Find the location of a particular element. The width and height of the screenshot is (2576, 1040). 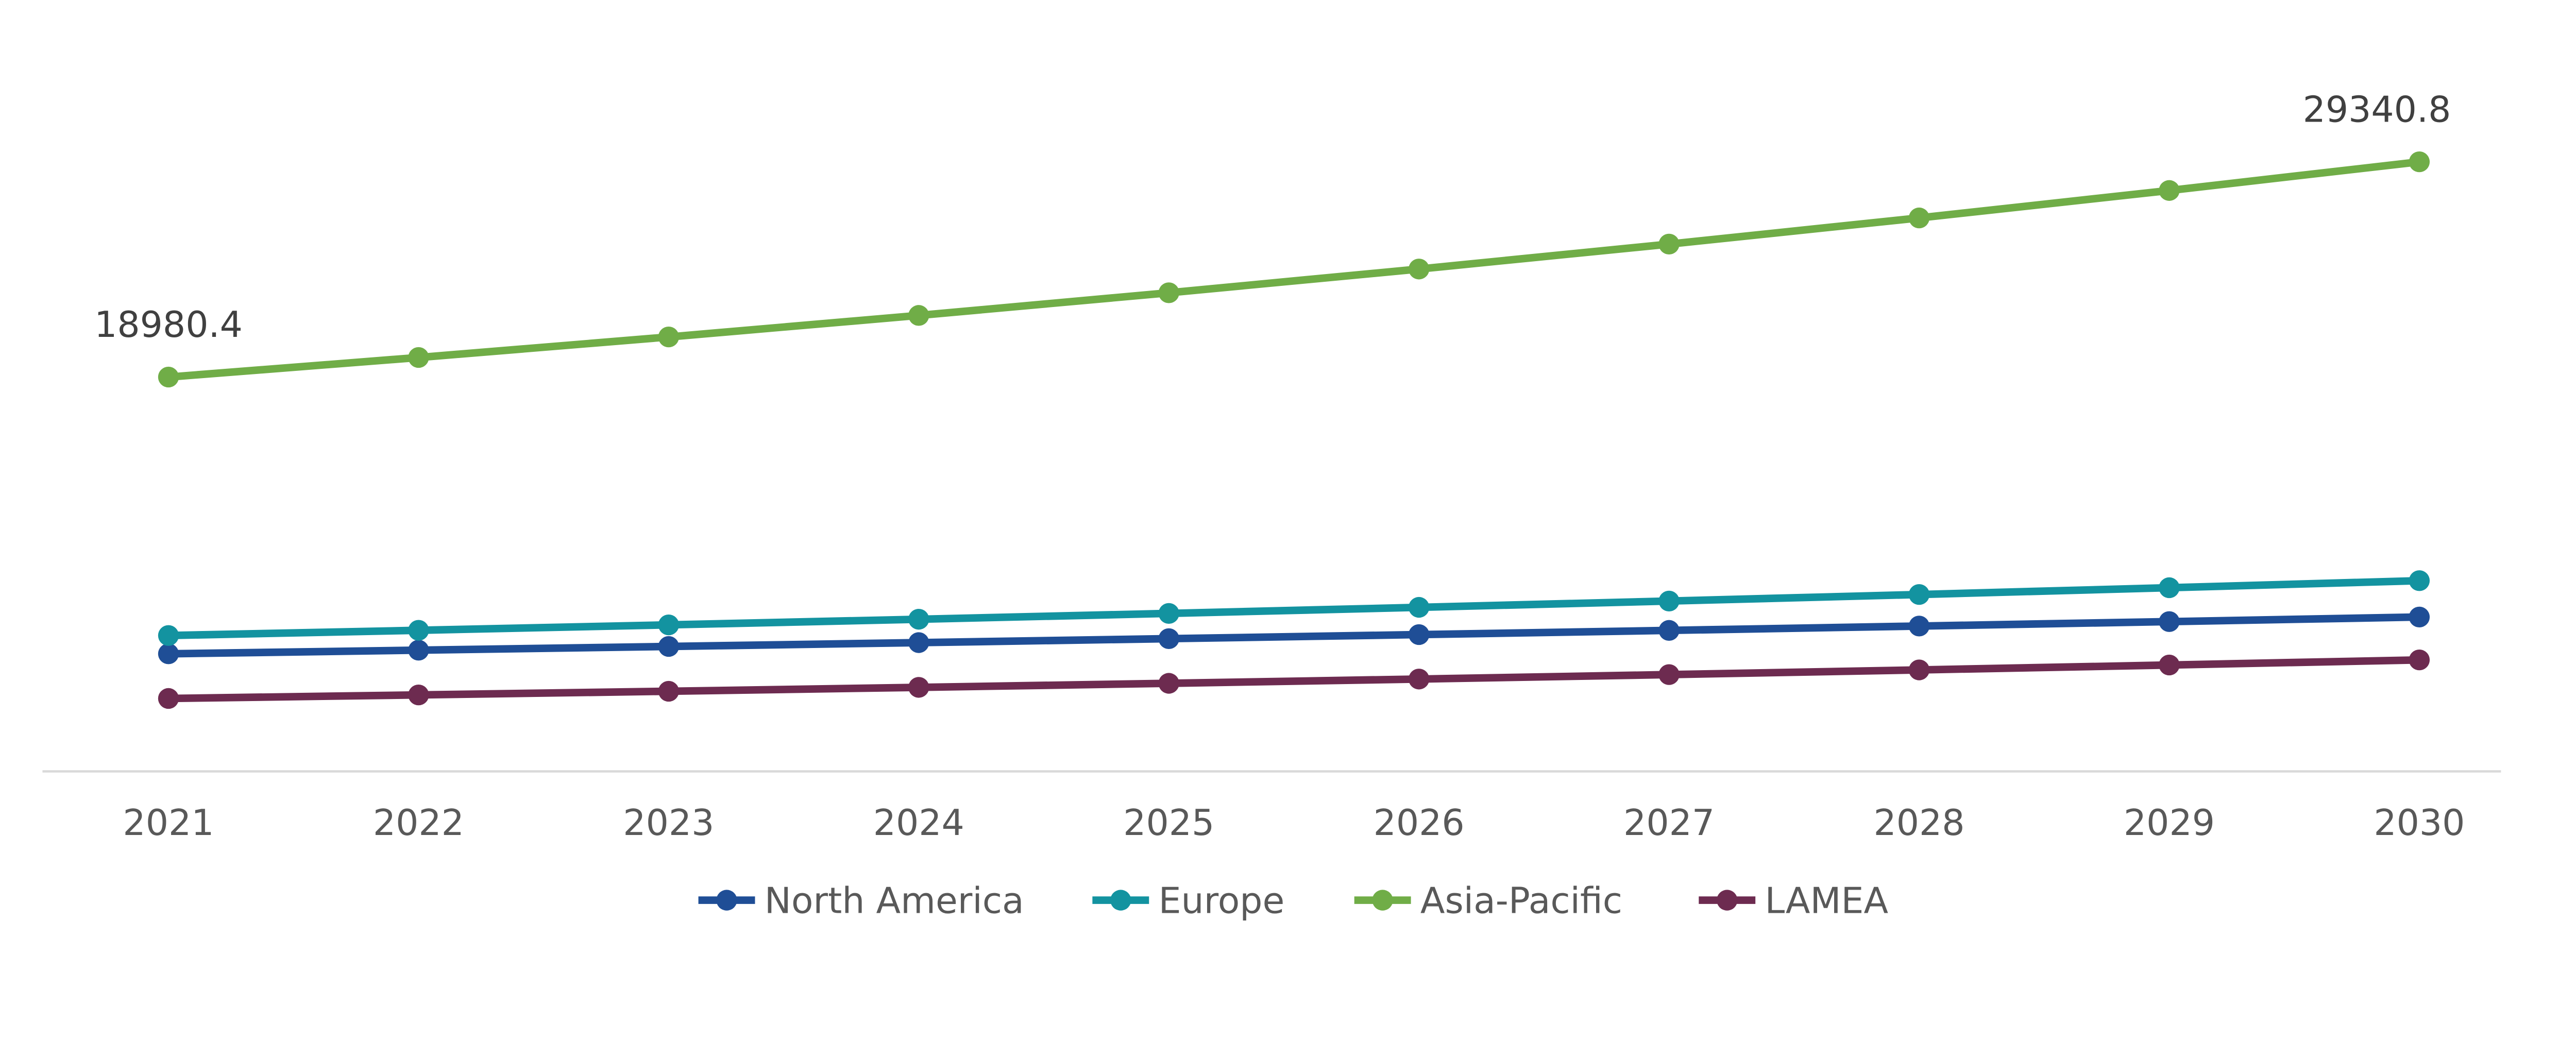

legend-item: LAMEA is located at coordinates (1794, 901).